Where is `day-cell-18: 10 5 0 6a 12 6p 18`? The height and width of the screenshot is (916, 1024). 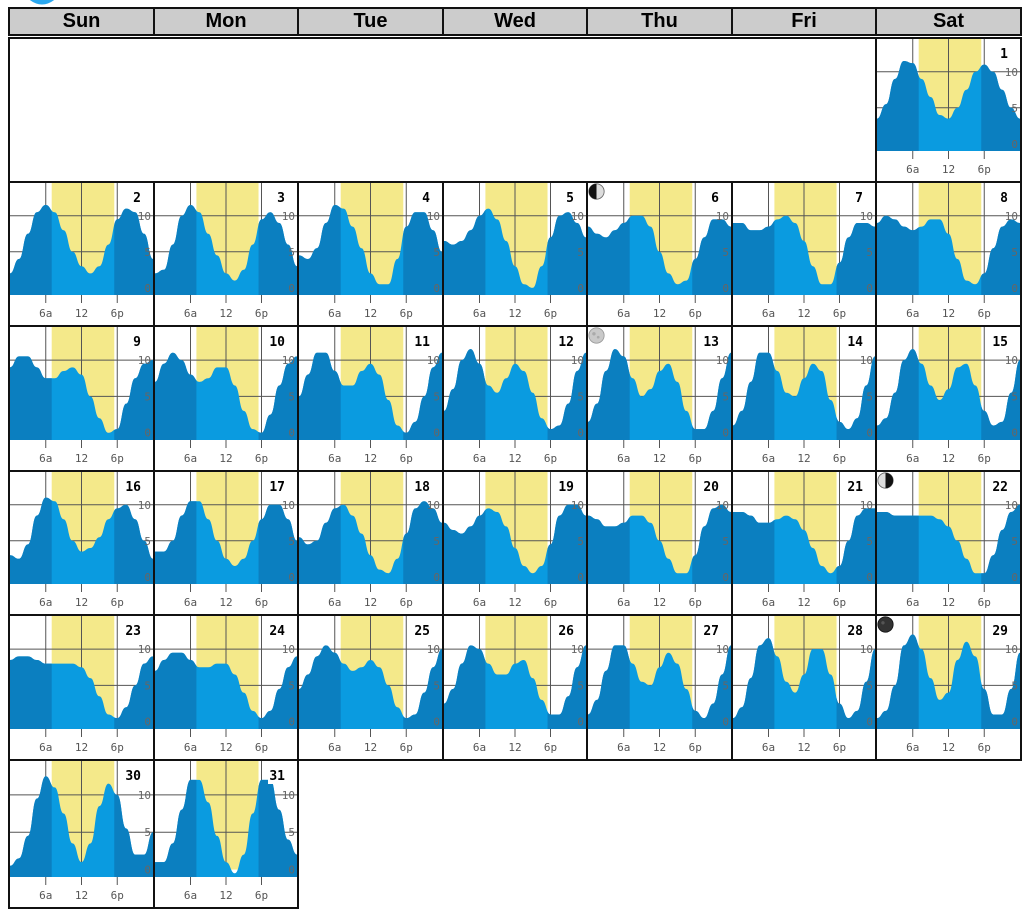 day-cell-18: 10 5 0 6a 12 6p 18 is located at coordinates (370, 543).